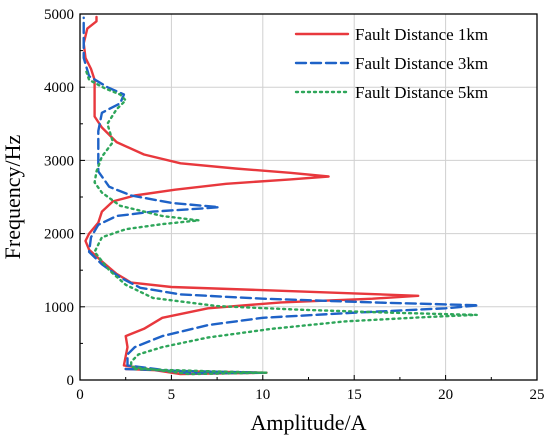 The image size is (550, 442). What do you see at coordinates (421, 63) in the screenshot?
I see `legend-label-2: Fault Distance 3km` at bounding box center [421, 63].